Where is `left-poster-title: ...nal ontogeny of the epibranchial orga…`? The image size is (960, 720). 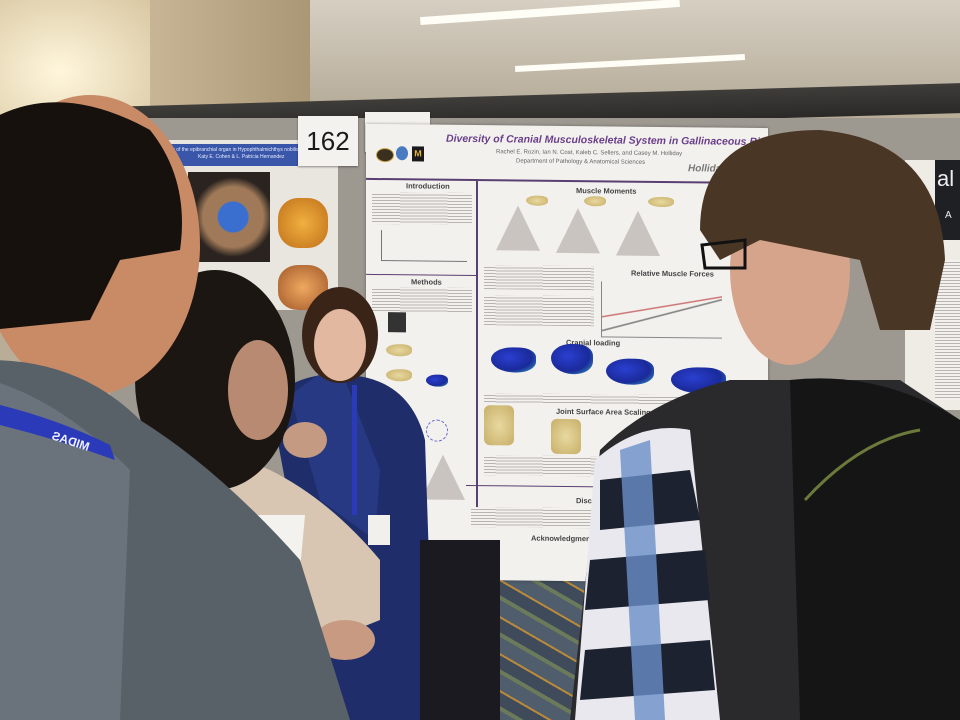 left-poster-title: ...nal ontogeny of the epibranchial orga… is located at coordinates (225, 150).